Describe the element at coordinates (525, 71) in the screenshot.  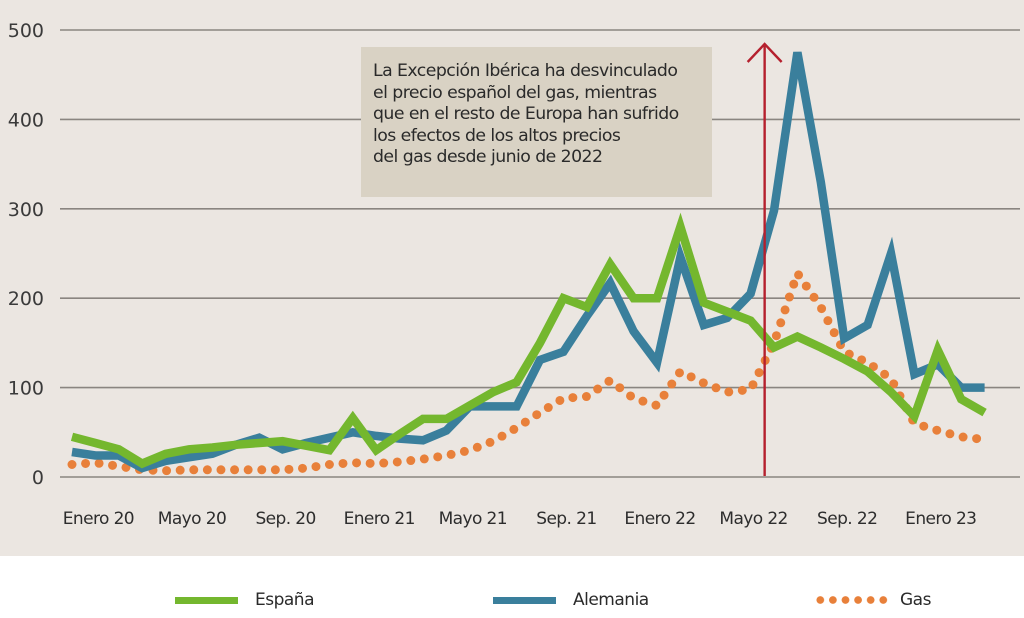
I see `annotation-line: La Excepción Ibérica ha desvinculado` at that location.